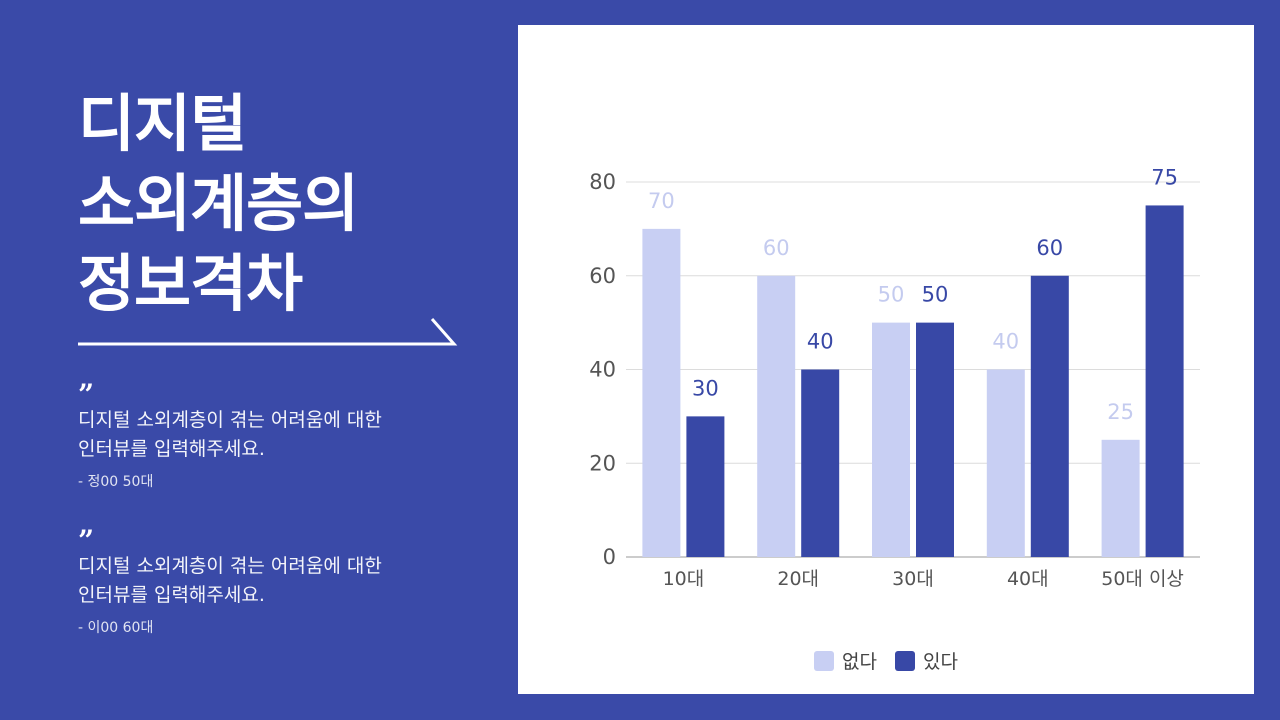  I want to click on legend-item-yes: 있다, so click(926, 660).